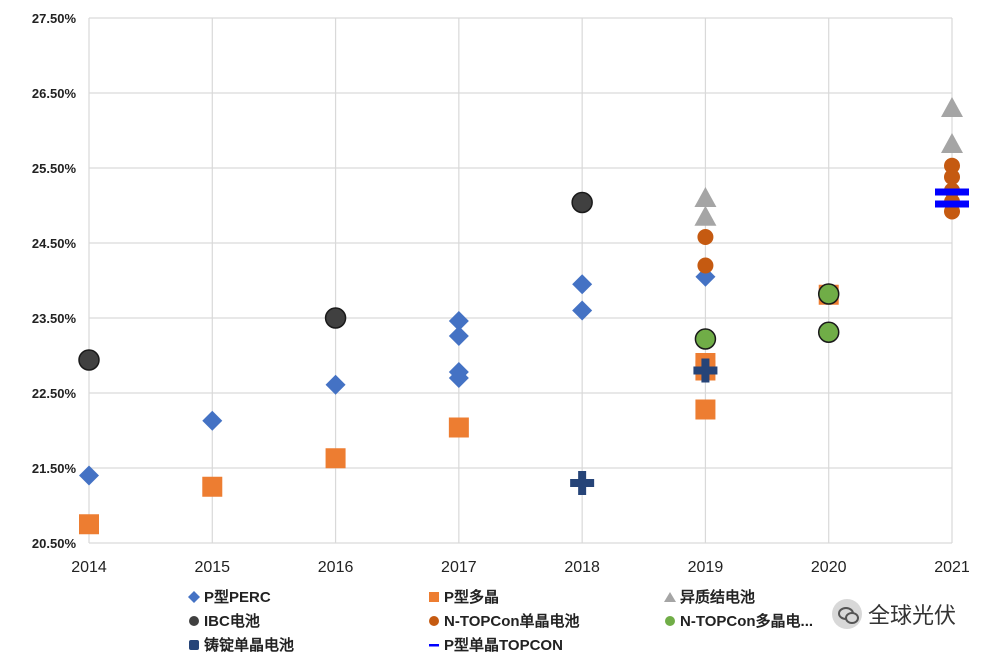 The width and height of the screenshot is (1000, 660). I want to click on legend-triangle-marker, so click(670, 596).